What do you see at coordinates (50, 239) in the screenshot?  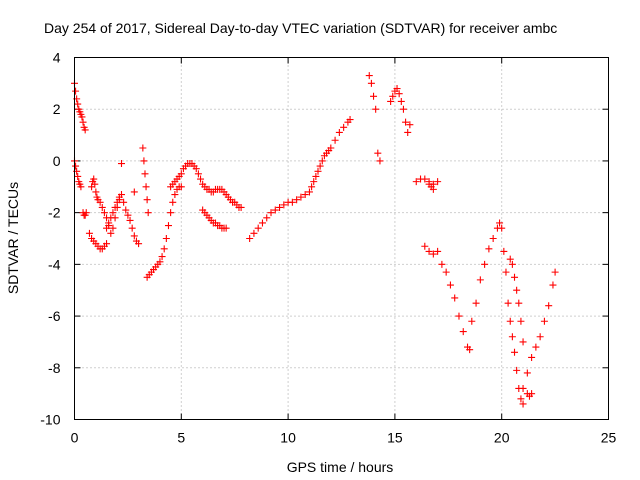 I see `y-tick-labels: -10 -8 -6 -4 -2 0 2 4` at bounding box center [50, 239].